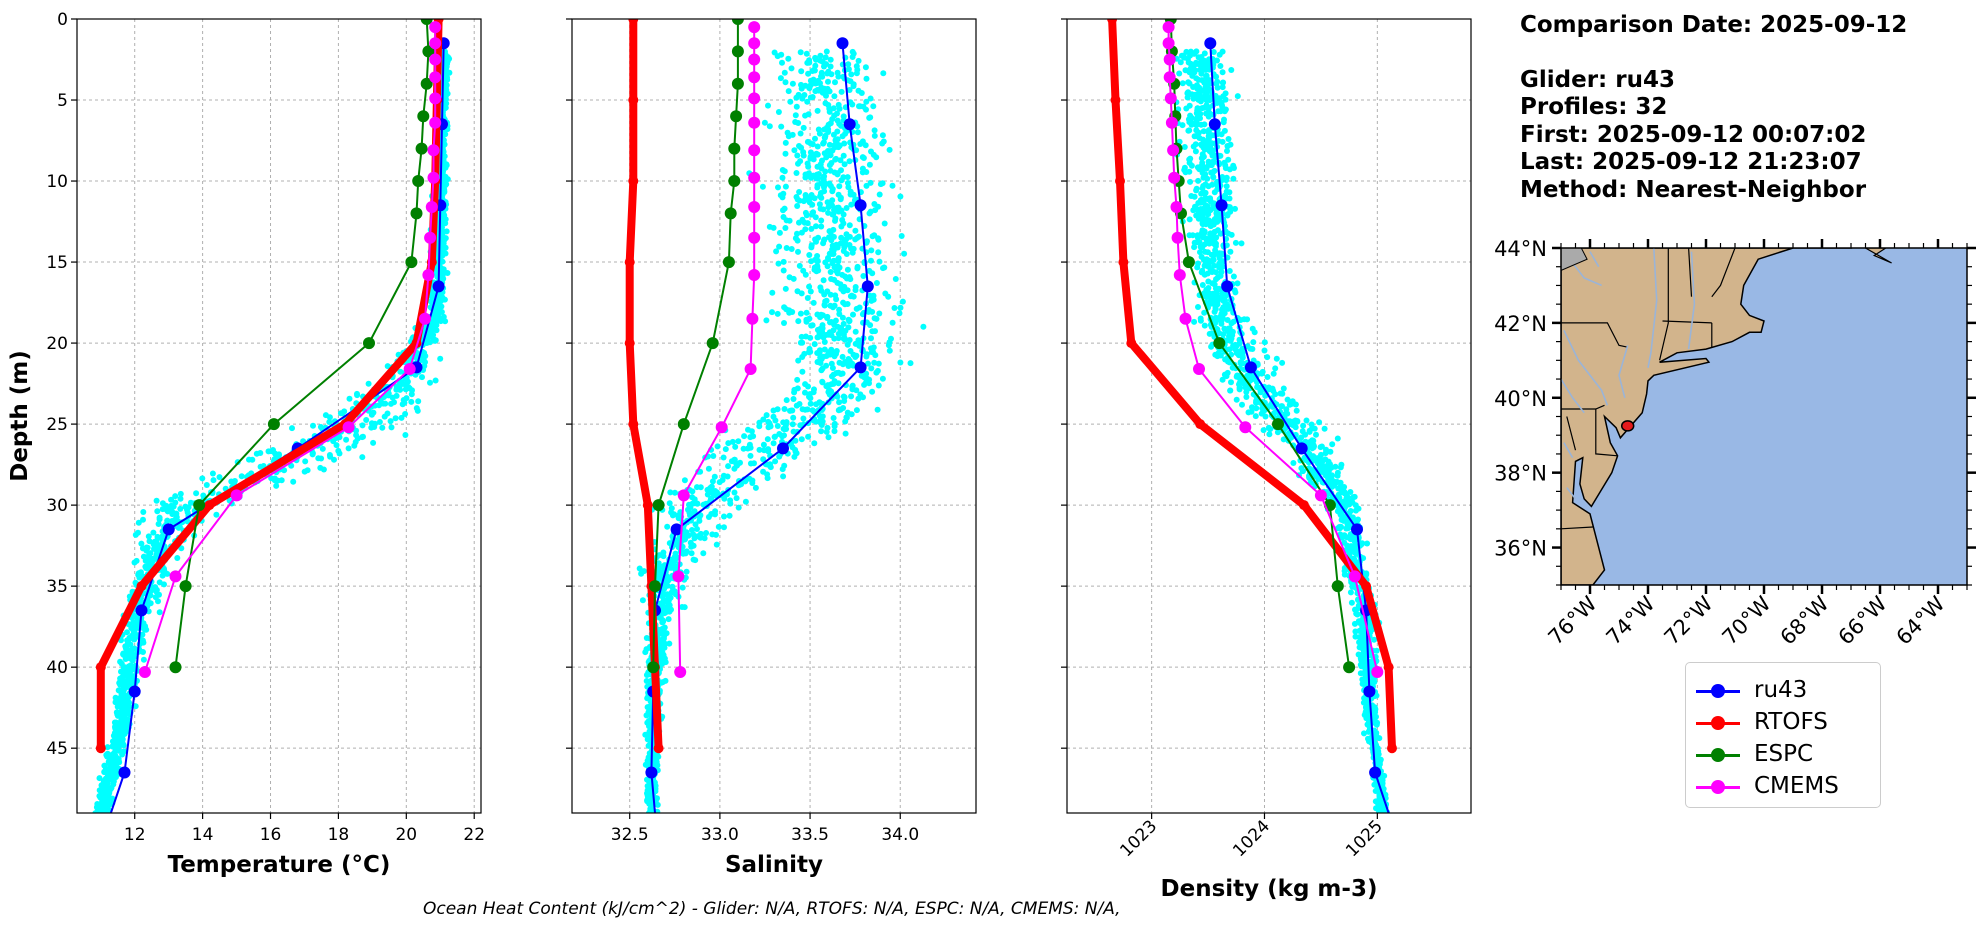 This screenshot has height=934, width=1979. I want to click on x-axis-label: Salinity, so click(774, 865).